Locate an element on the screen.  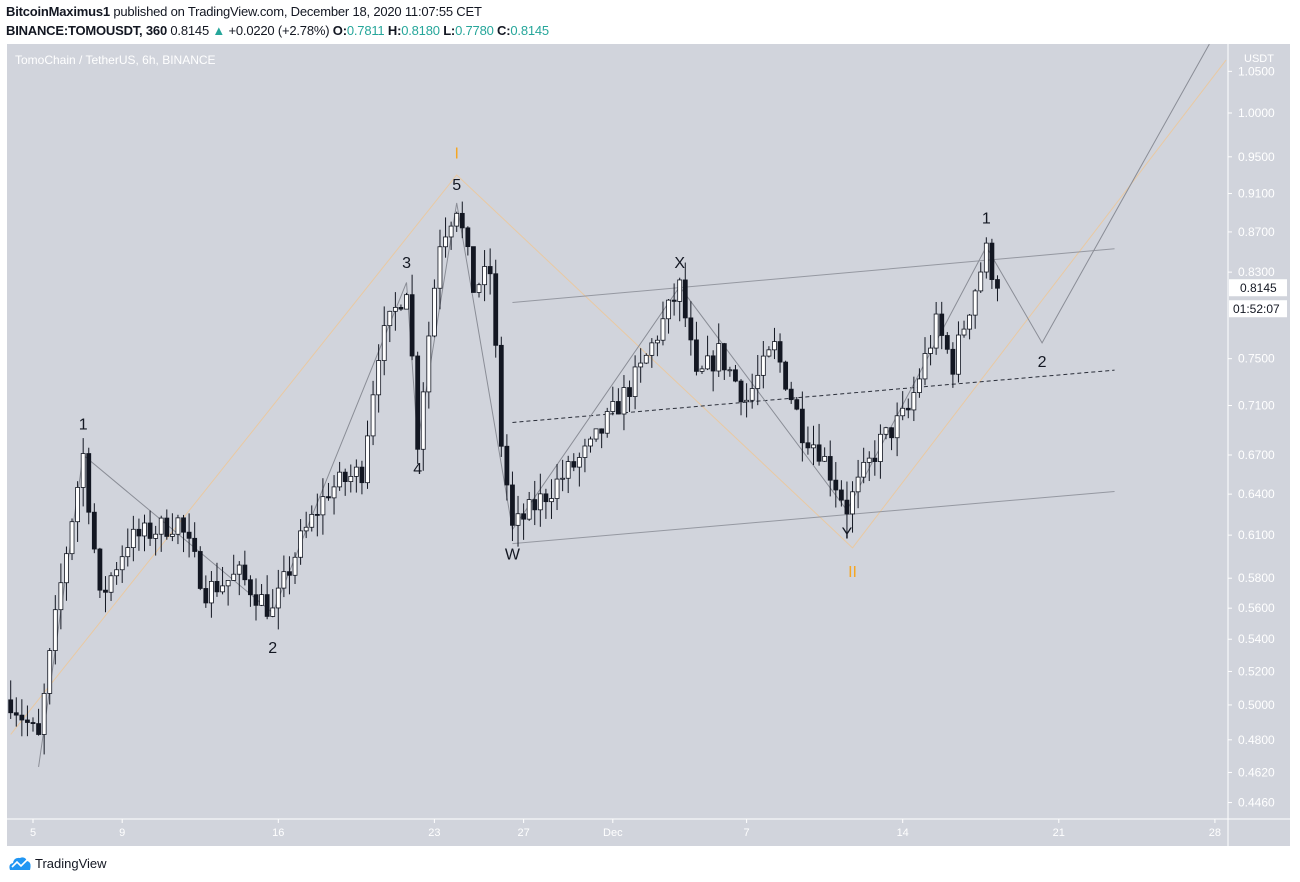
wave-label: 5 is located at coordinates (456, 185).